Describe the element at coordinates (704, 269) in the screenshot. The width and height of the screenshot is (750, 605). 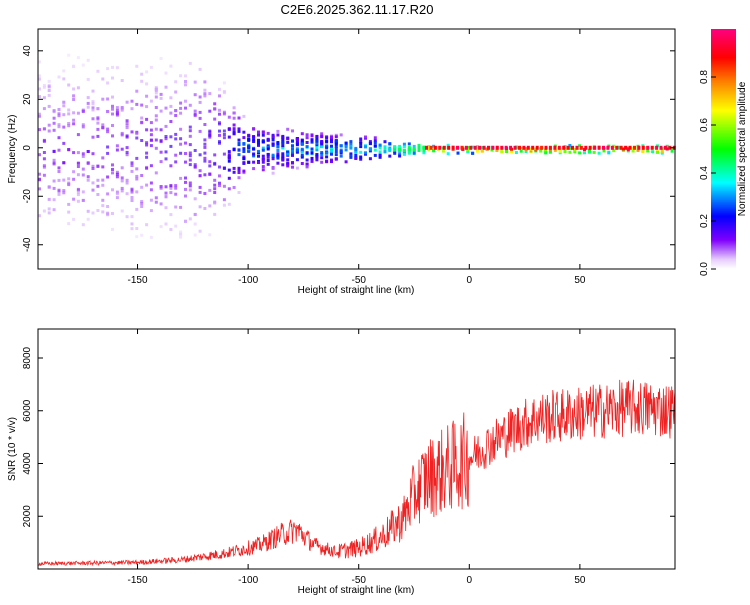
I see `colorbar-tick-label: 0.0` at that location.